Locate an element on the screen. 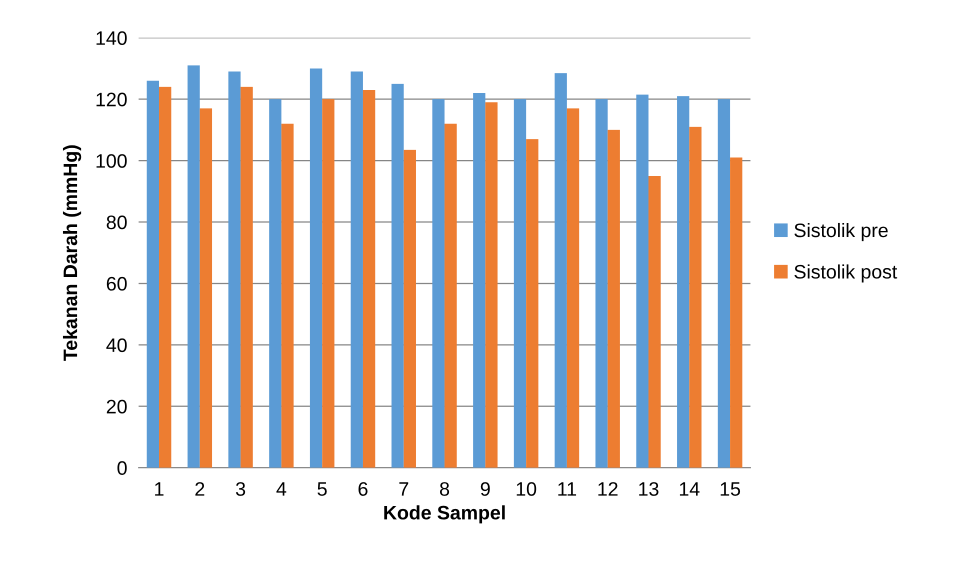 The image size is (956, 581). x-tick-label: 2 is located at coordinates (199, 489).